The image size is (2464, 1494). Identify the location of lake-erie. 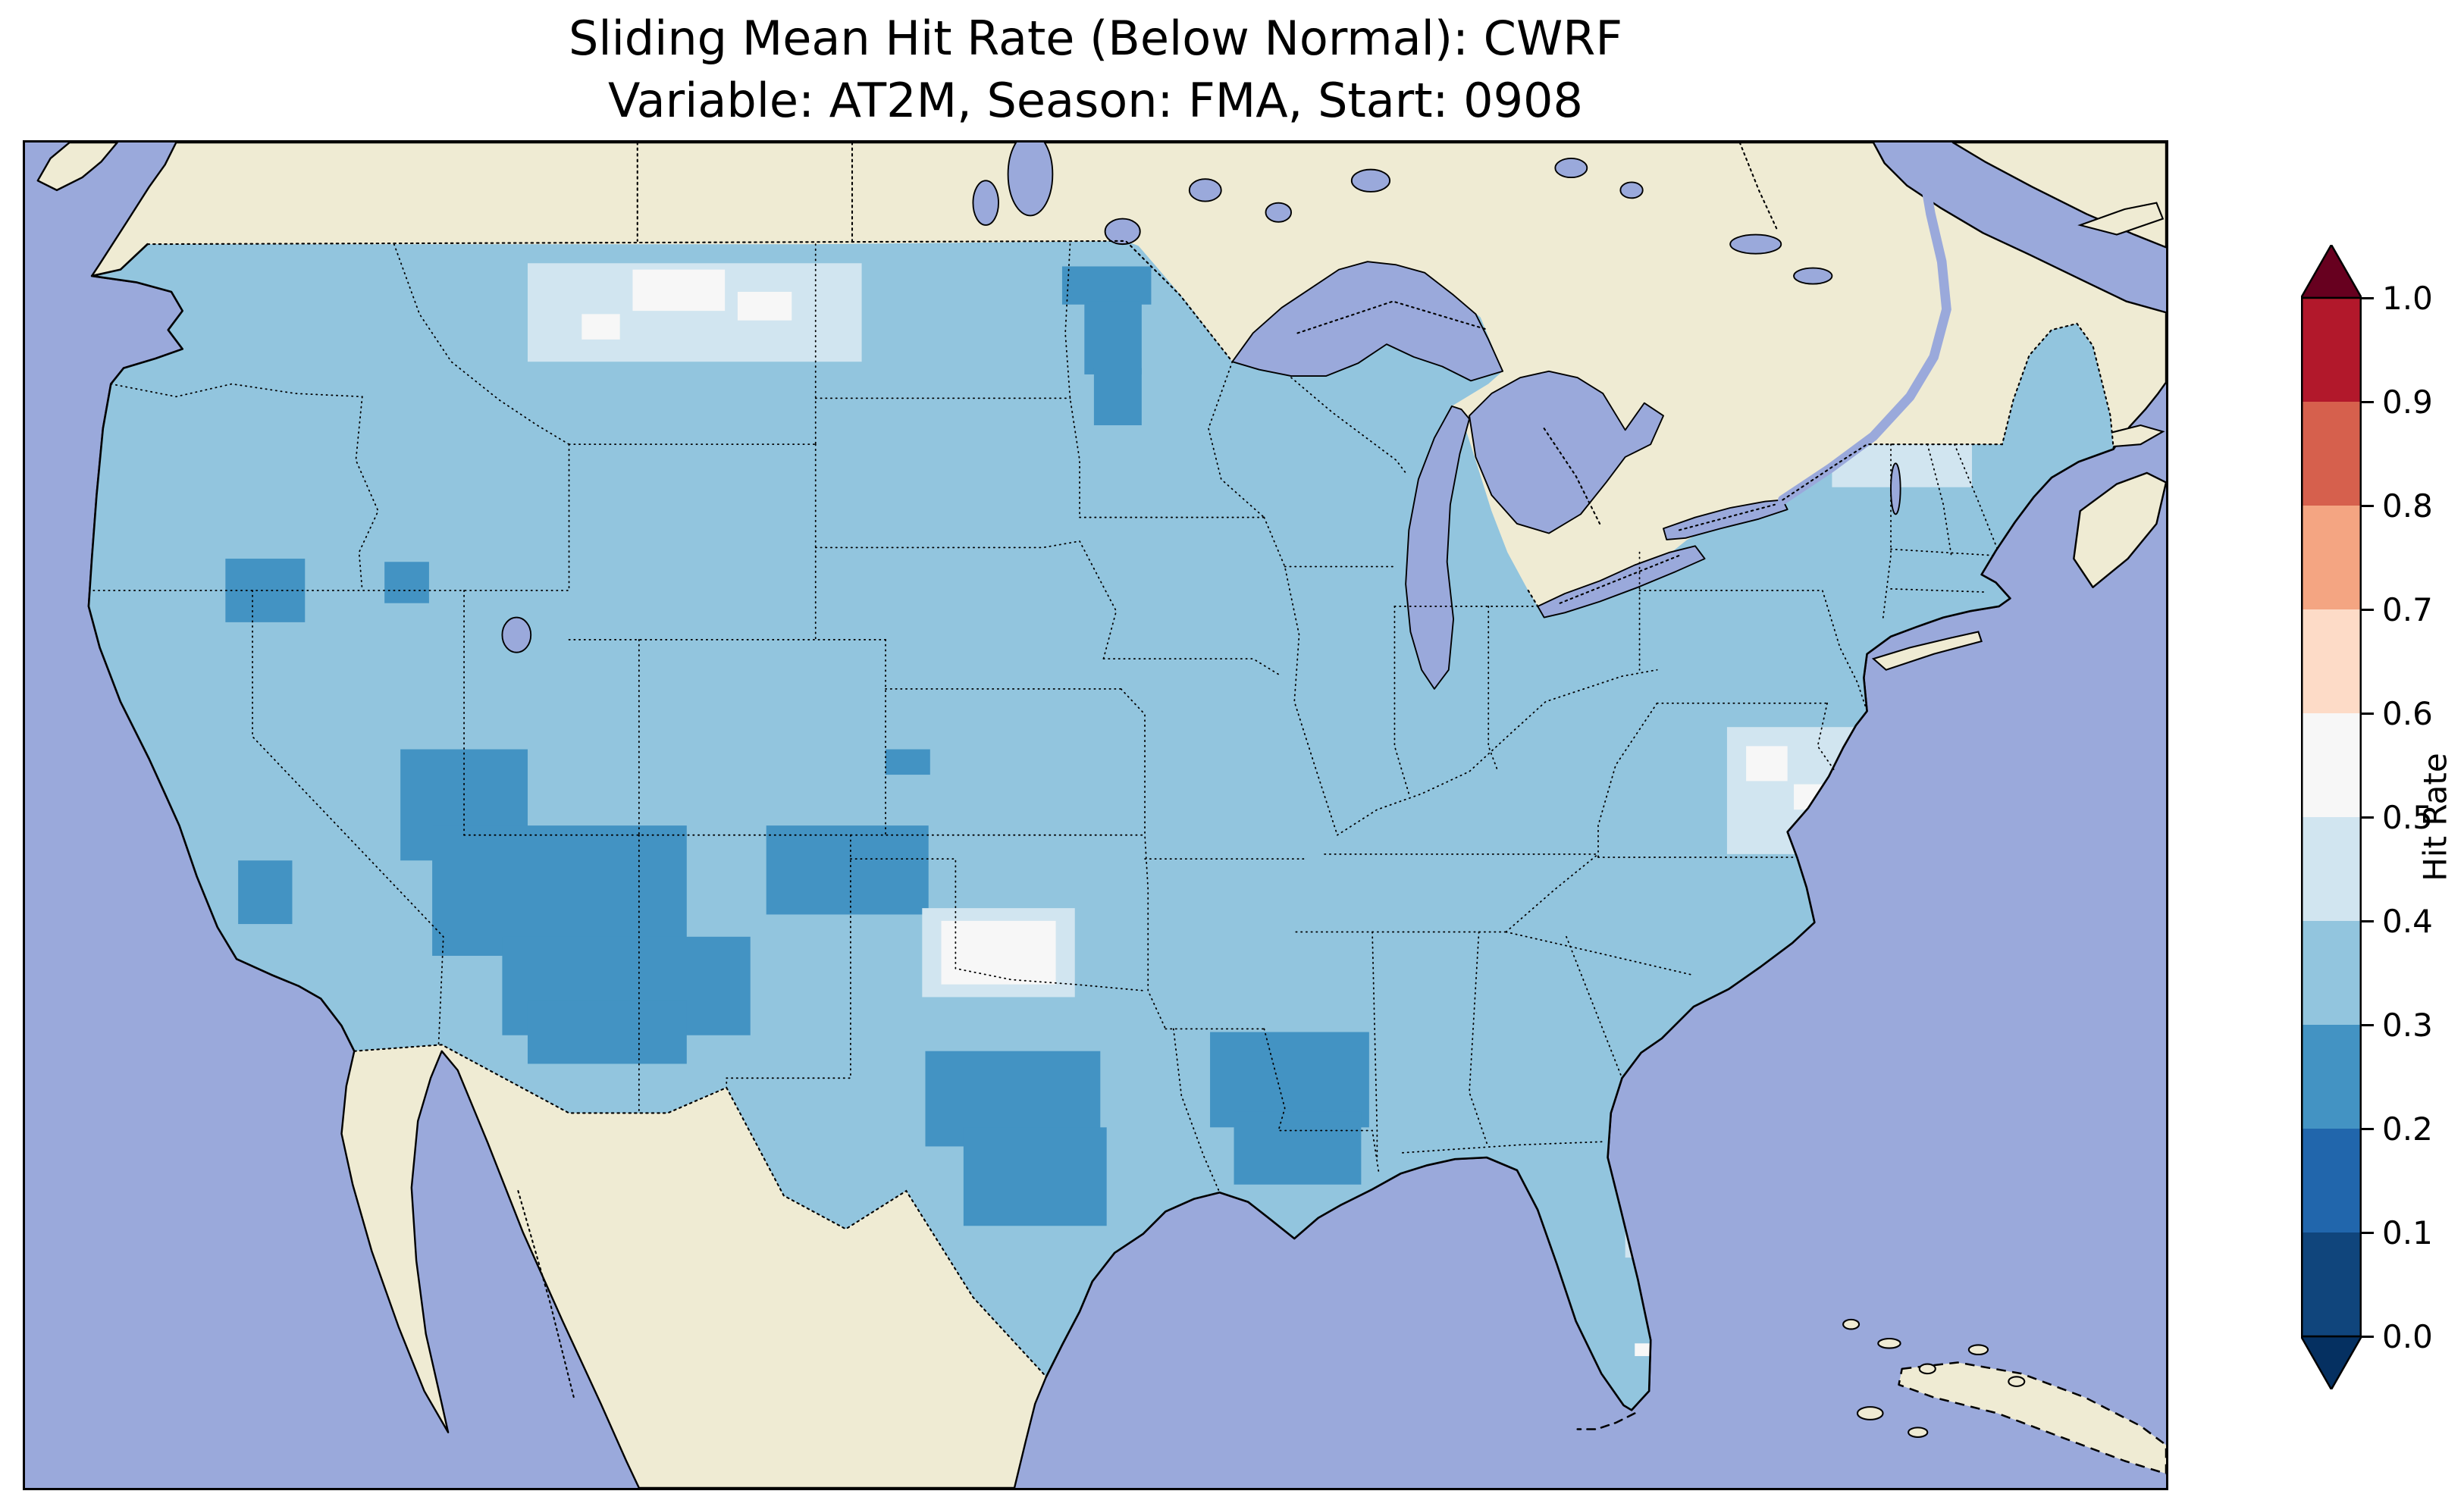
(1621, 582).